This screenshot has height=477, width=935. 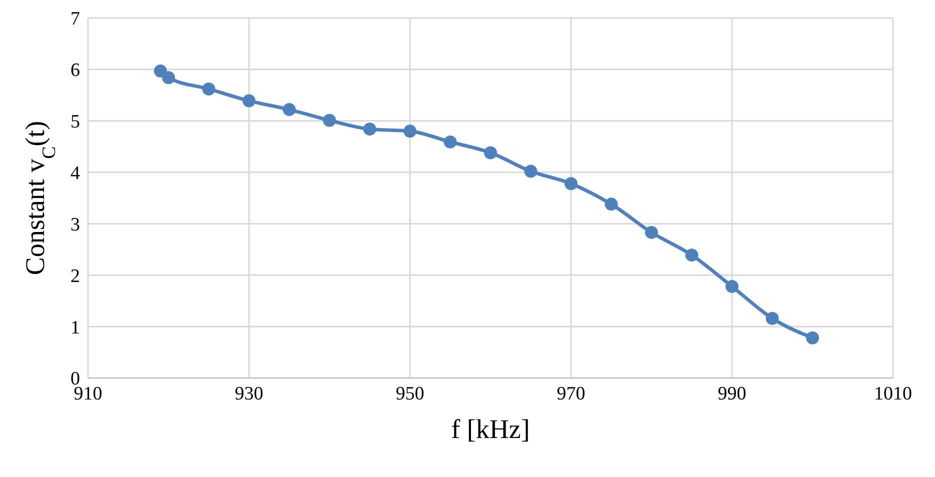 I want to click on x-axis-title: f [kHz], so click(x=490, y=429).